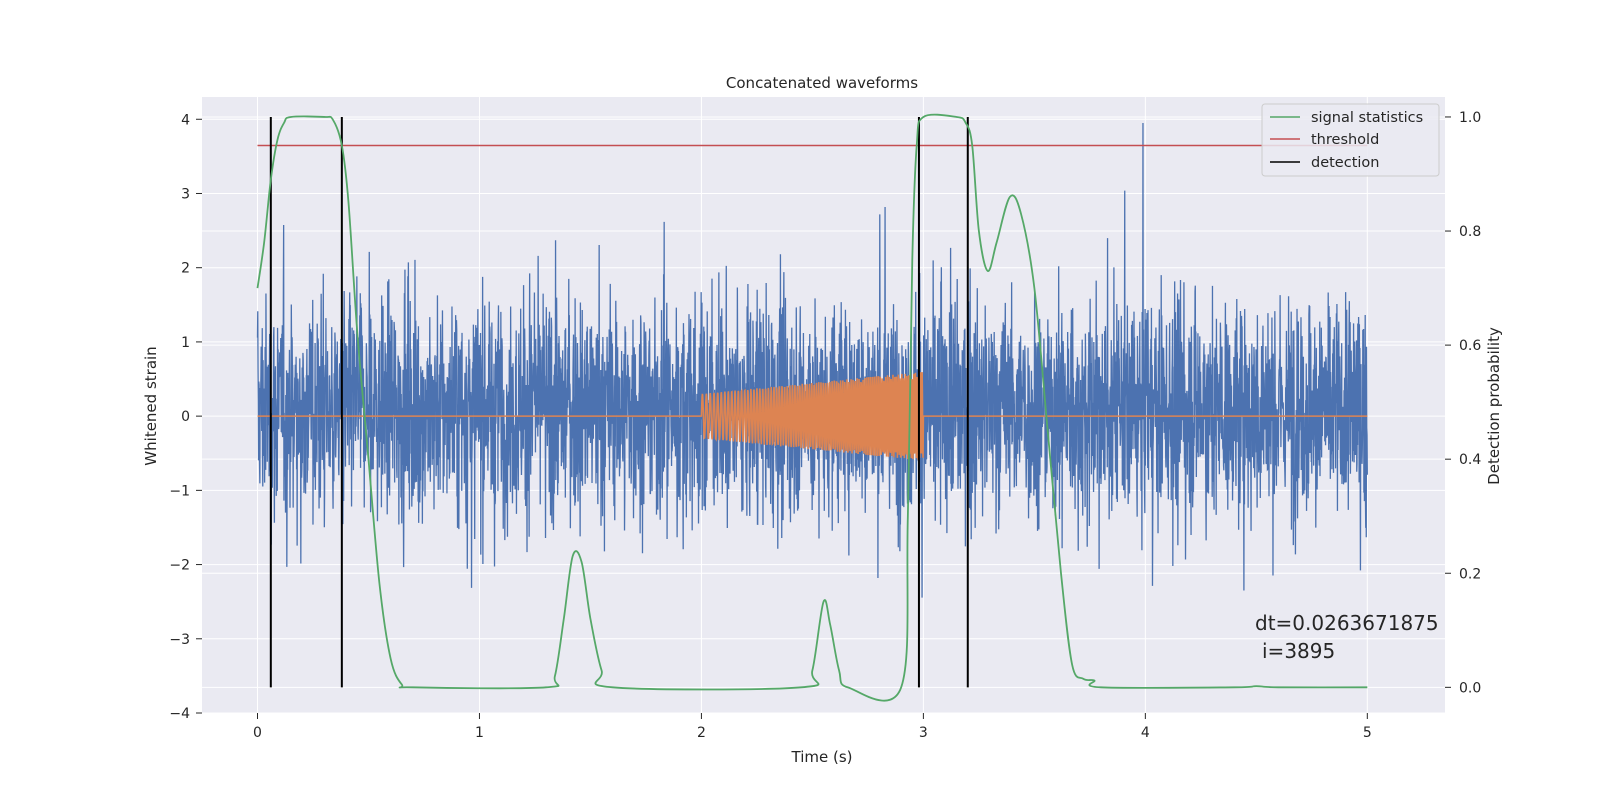  I want to click on y2-tick-label: 0.6, so click(1470, 346).